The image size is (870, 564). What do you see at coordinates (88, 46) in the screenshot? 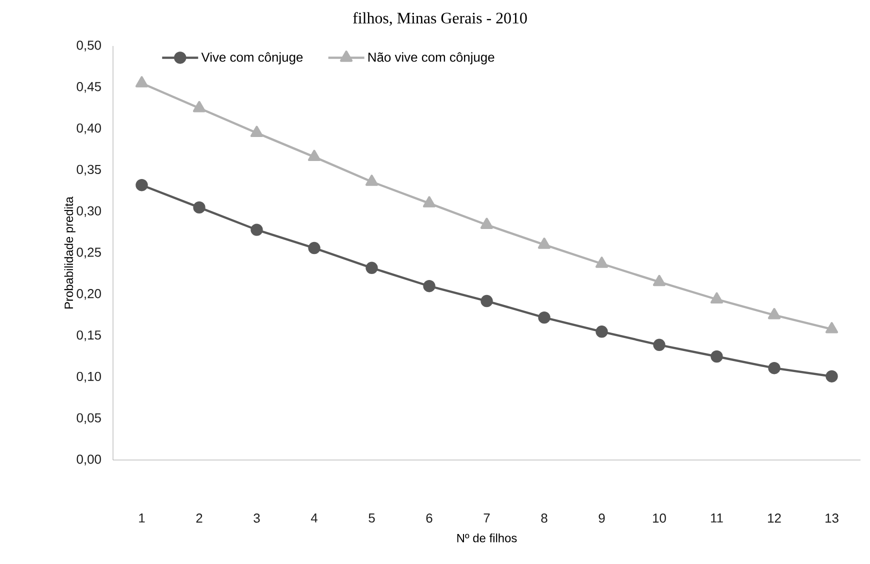
I see `y-tick-label: 0,50` at bounding box center [88, 46].